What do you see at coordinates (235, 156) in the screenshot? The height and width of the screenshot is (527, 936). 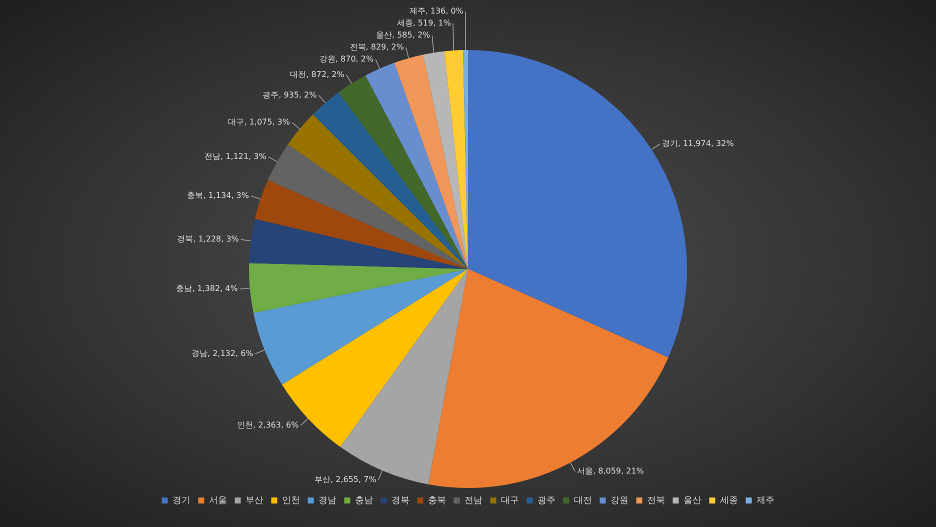 I see `data-label: 전남, 1,121, 3%` at bounding box center [235, 156].